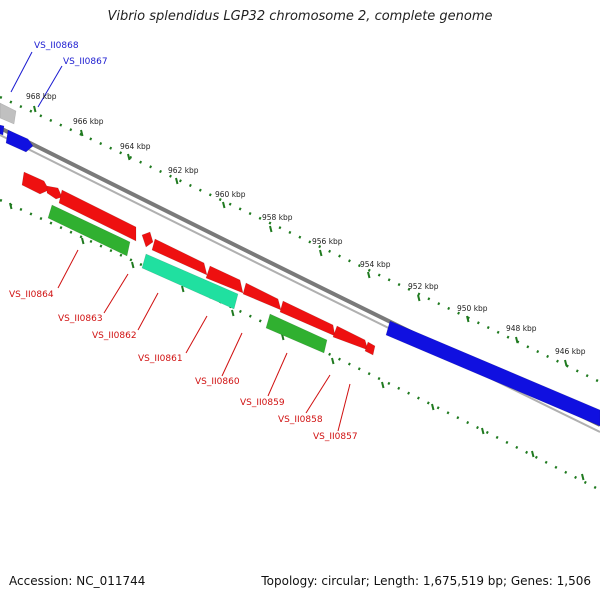 The image size is (600, 600). Describe the element at coordinates (300, 420) in the screenshot. I see `gene-label-reverse: VS_II0858` at that location.